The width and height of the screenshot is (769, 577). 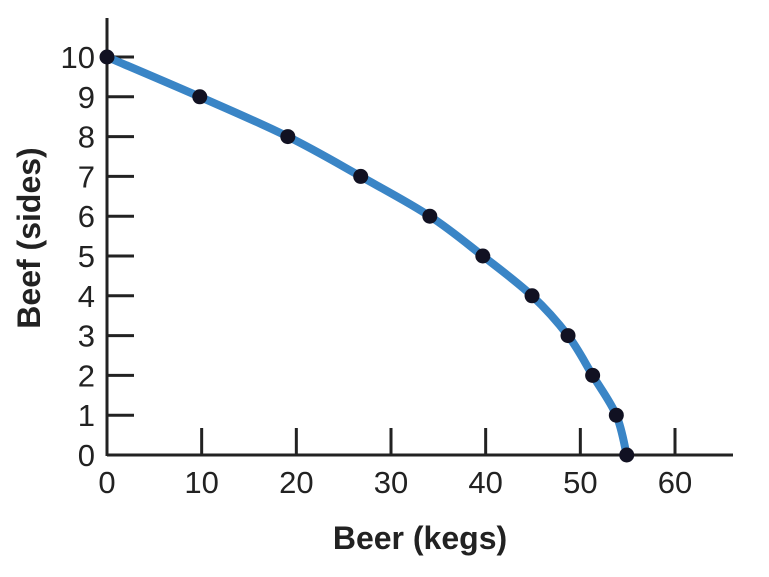 I want to click on y-tick-label: 0, so click(x=86, y=455).